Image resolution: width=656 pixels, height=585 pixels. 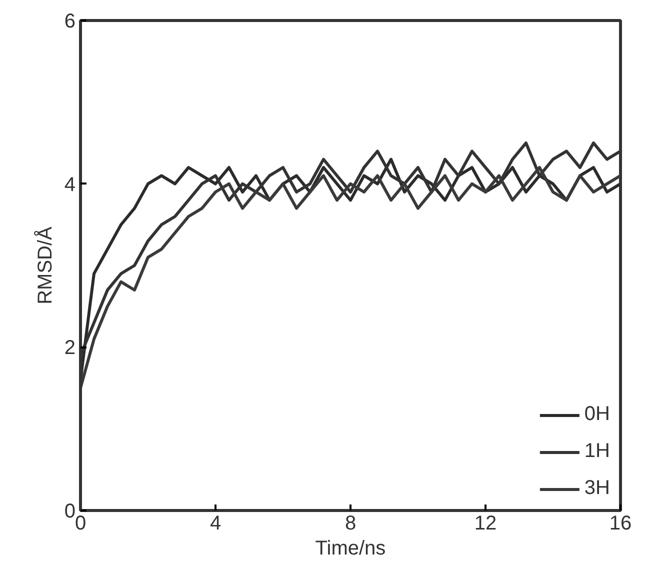 What do you see at coordinates (620, 523) in the screenshot?
I see `x-tick-label: 16` at bounding box center [620, 523].